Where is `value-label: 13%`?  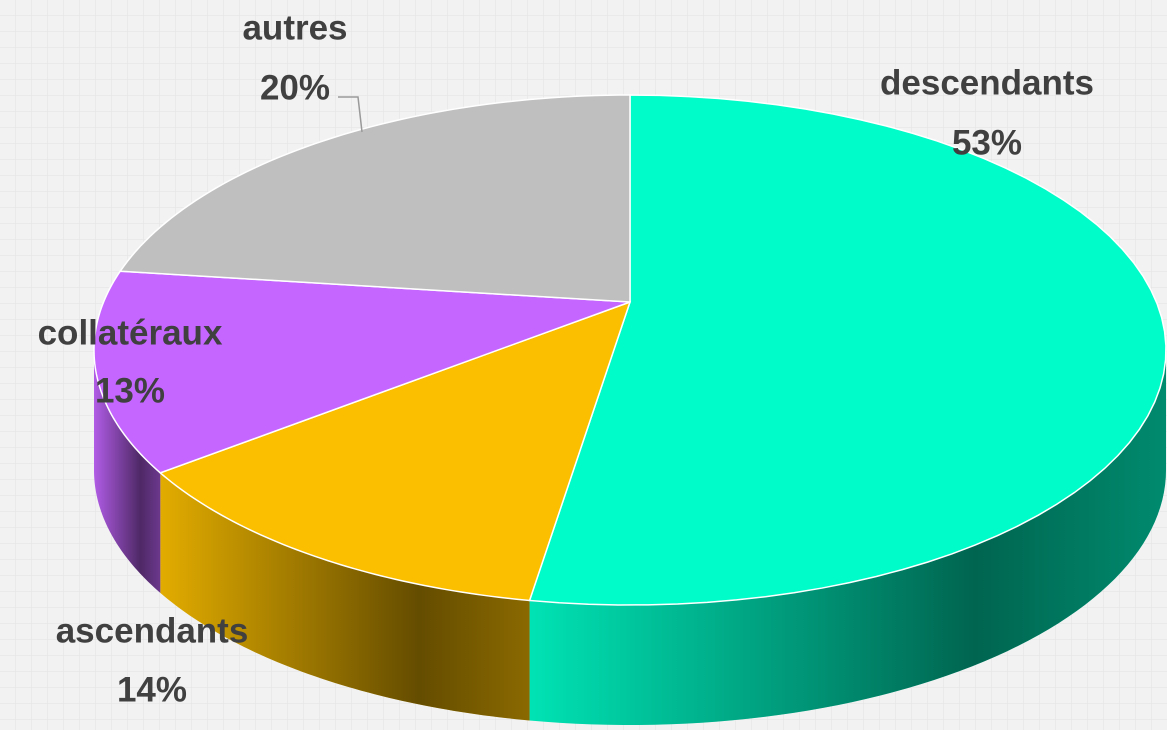
value-label: 13% is located at coordinates (130, 390).